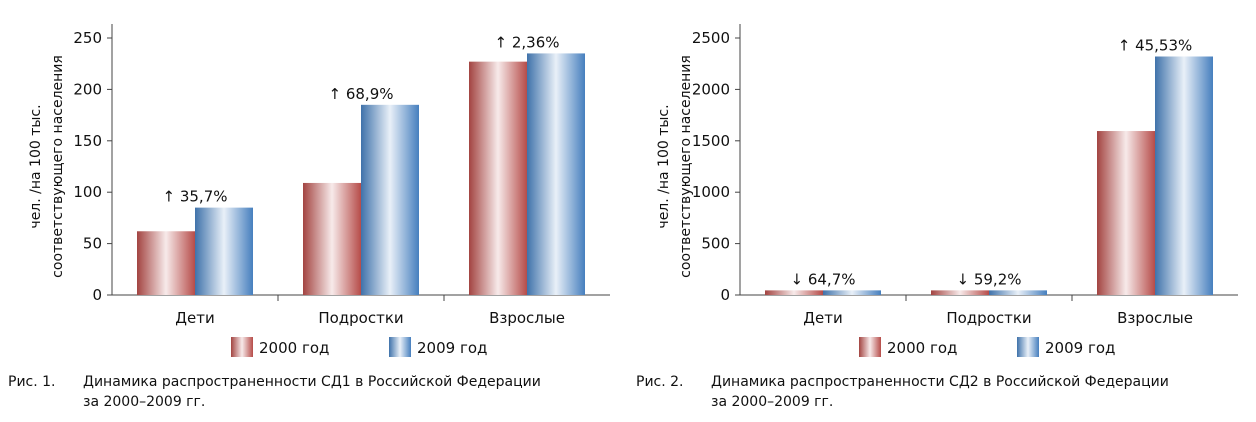 This screenshot has height=422, width=1256. Describe the element at coordinates (87, 38) in the screenshot. I see `y-tick-label: 250` at that location.